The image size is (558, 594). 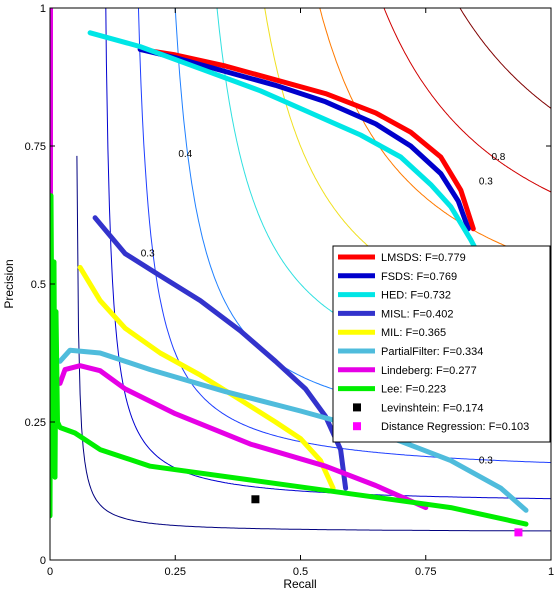 What do you see at coordinates (9, 283) in the screenshot?
I see `y-axis-label: Precision` at bounding box center [9, 283].